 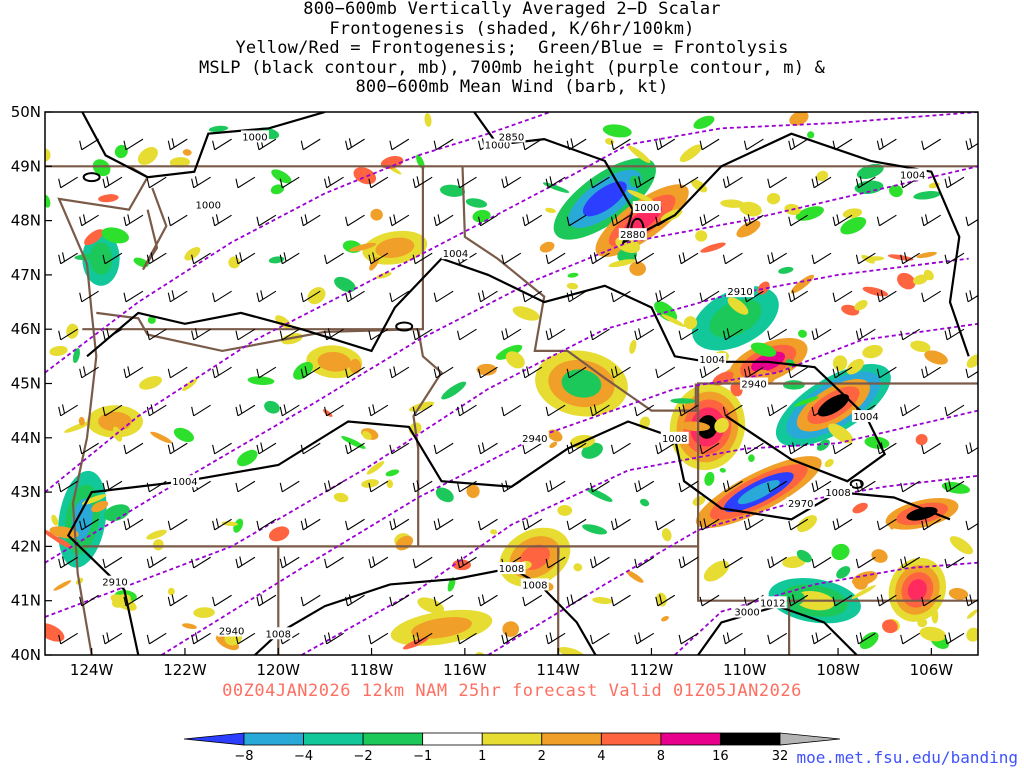 I want to click on height-label-text: 2850, so click(x=511, y=137).